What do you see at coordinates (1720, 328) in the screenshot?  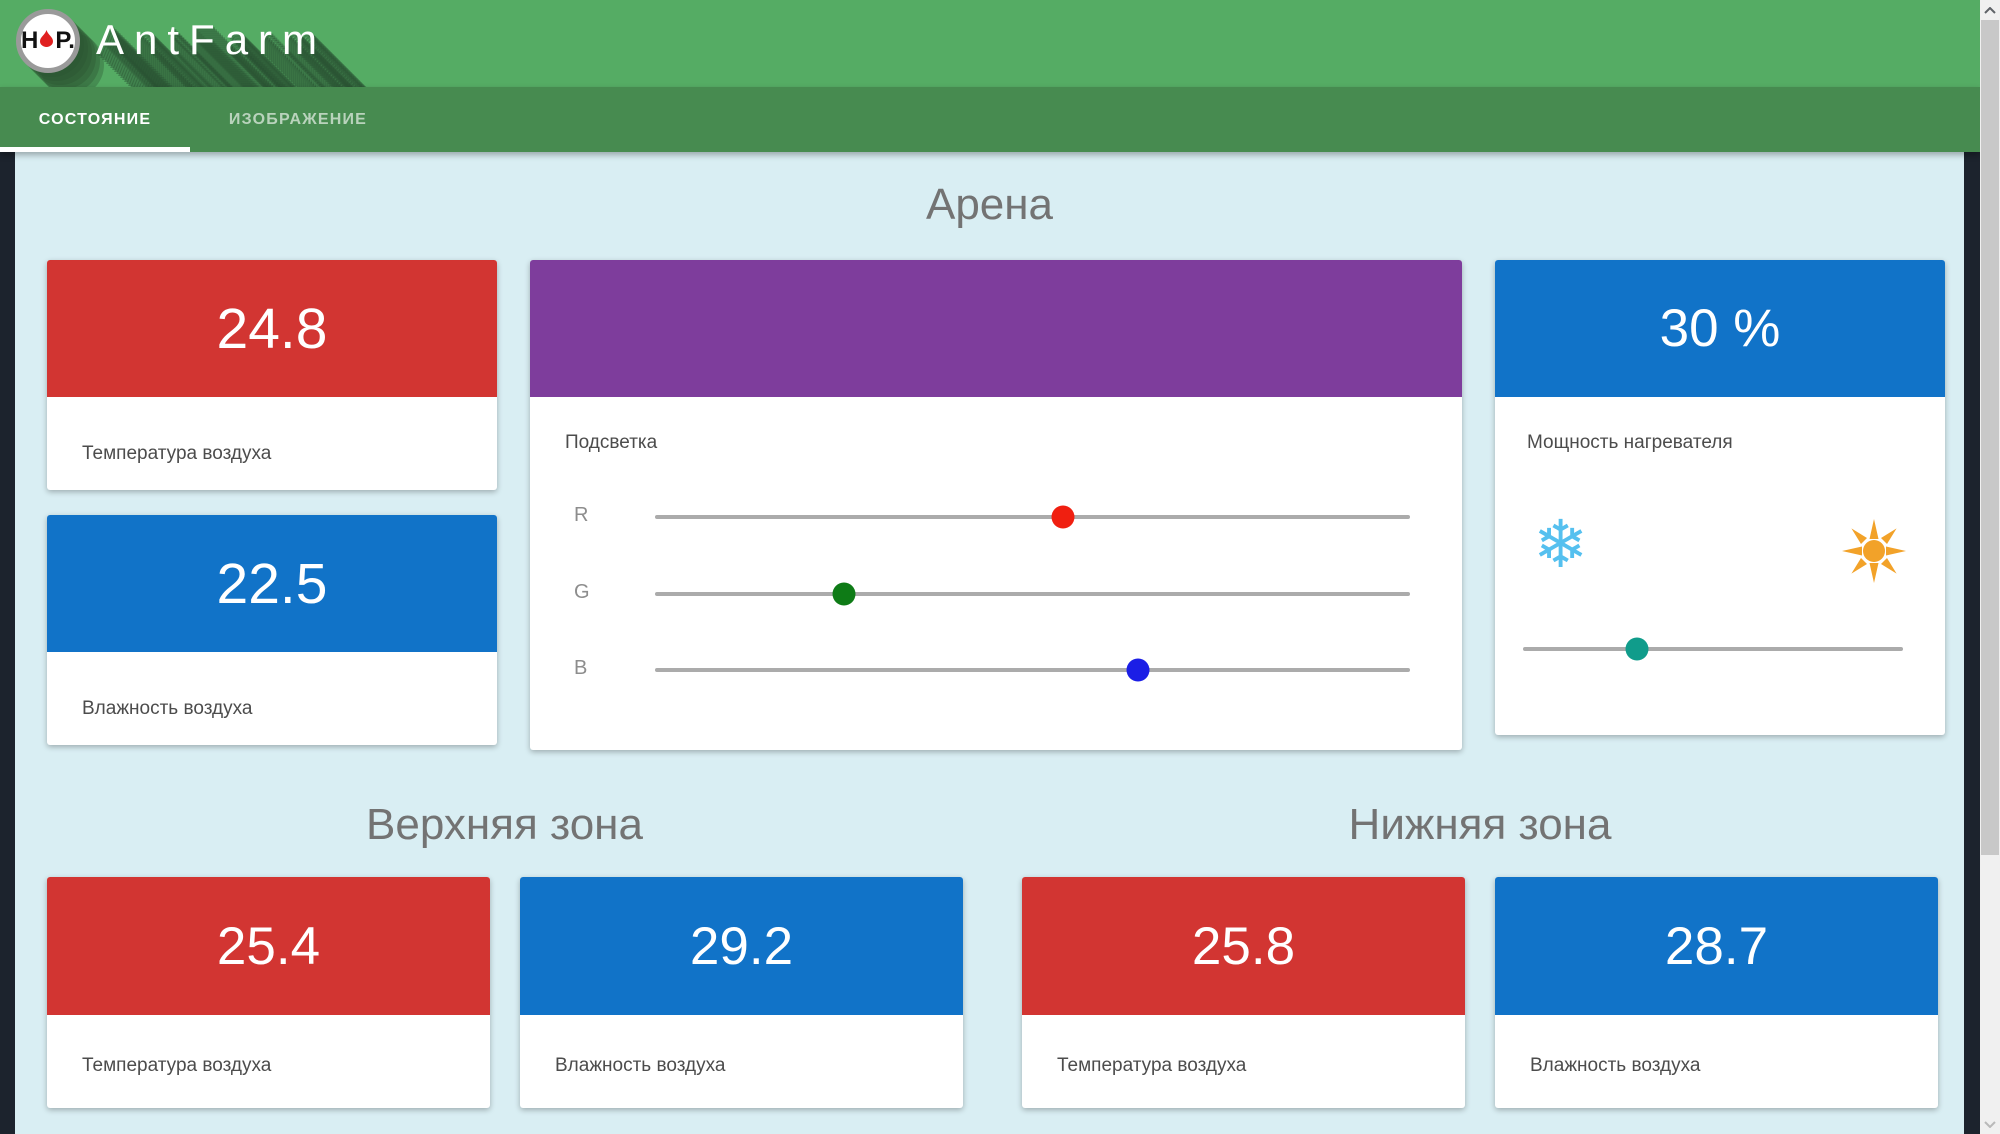 I see `heater-power-value: 30 %` at bounding box center [1720, 328].